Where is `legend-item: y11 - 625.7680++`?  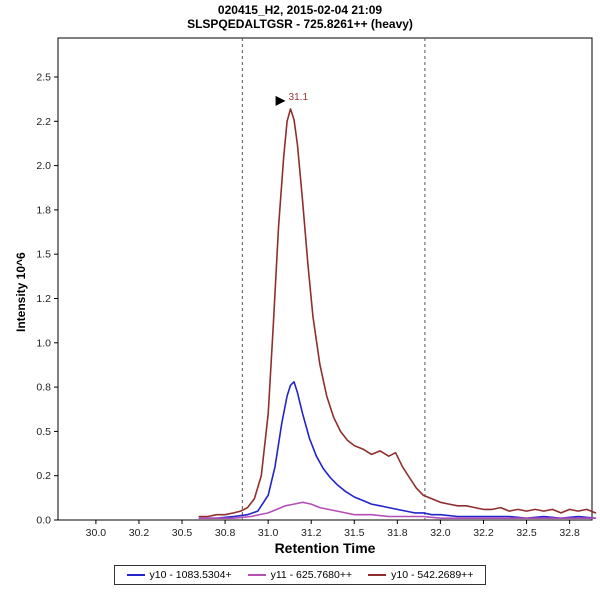 legend-item: y11 - 625.7680++ is located at coordinates (300, 575).